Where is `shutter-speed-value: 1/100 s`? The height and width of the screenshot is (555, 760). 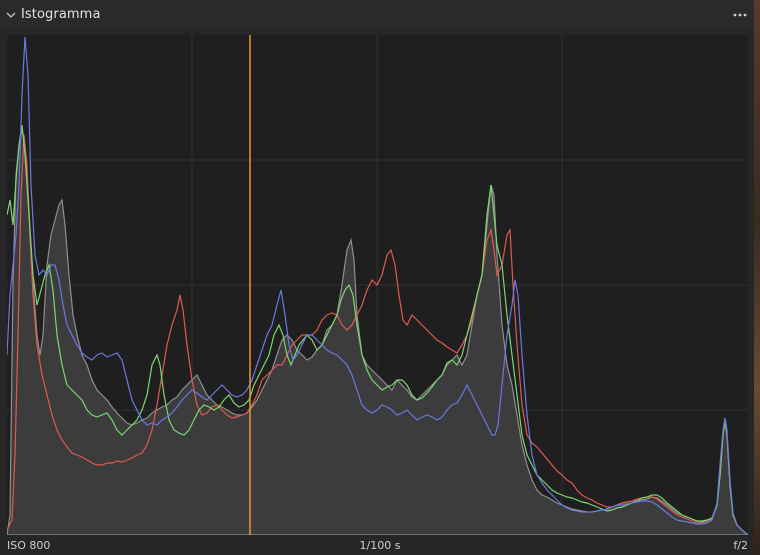
shutter-speed-value: 1/100 s is located at coordinates (380, 545).